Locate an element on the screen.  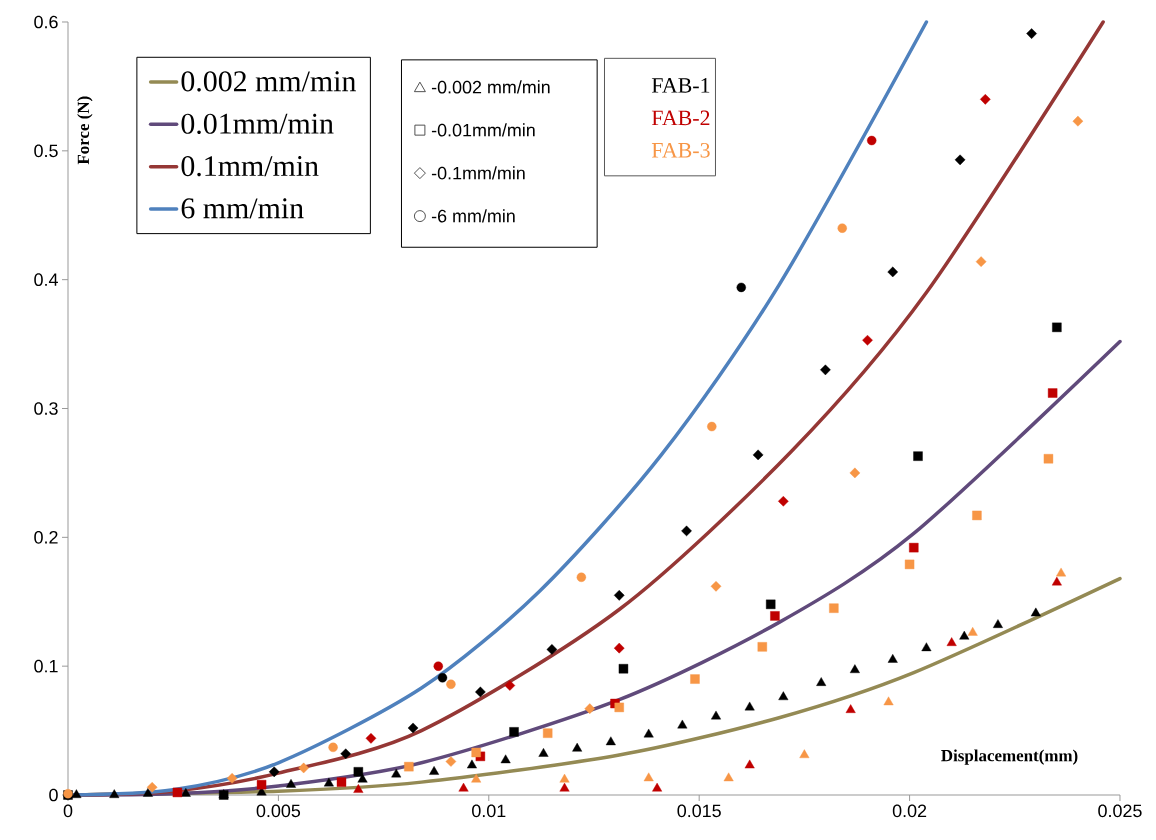
y-tick-label: 0.2 is located at coordinates (46, 537).